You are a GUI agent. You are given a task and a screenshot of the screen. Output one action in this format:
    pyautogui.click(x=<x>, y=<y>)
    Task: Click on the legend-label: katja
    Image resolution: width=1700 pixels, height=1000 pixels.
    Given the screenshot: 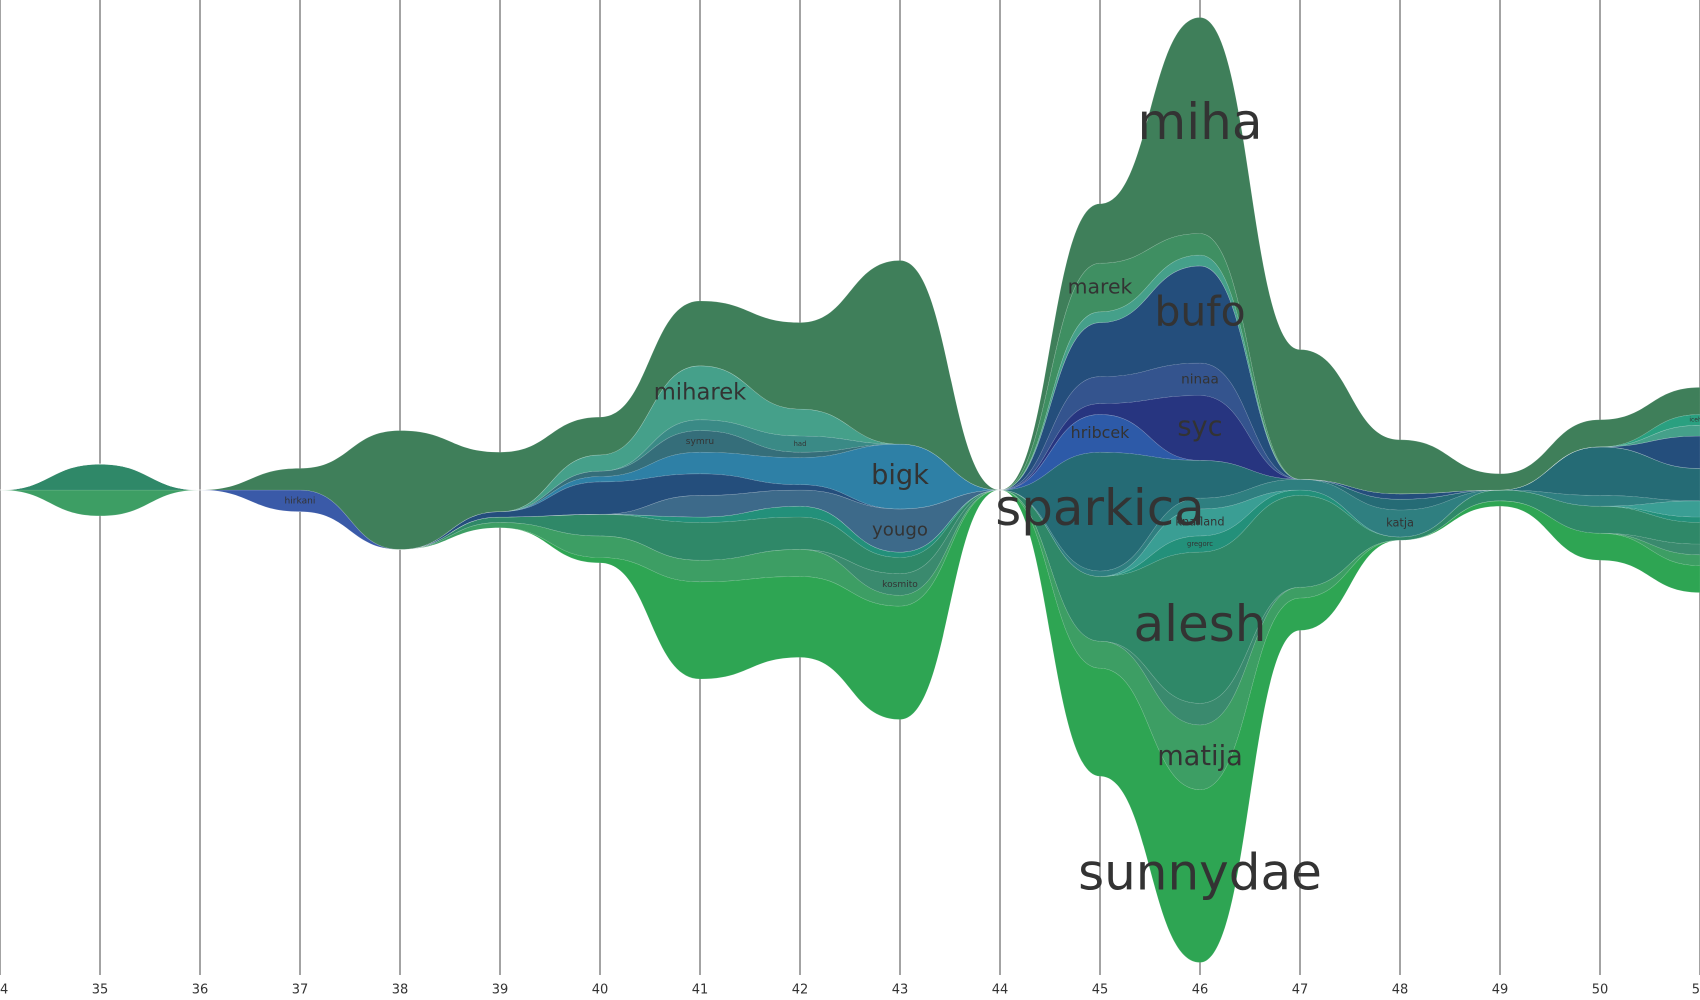 What is the action you would take?
    pyautogui.click(x=1400, y=522)
    